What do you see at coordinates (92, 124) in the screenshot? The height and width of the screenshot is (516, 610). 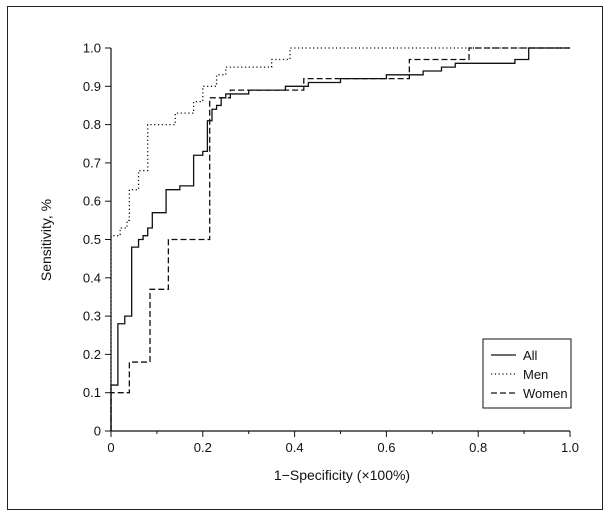 I see `y-tick-label: 0.8` at bounding box center [92, 124].